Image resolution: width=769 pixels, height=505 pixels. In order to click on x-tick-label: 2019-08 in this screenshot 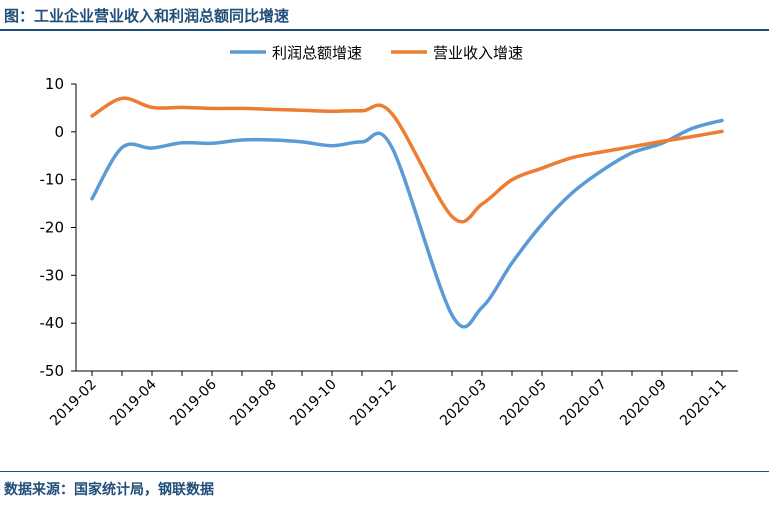, I will do `click(253, 403)`.